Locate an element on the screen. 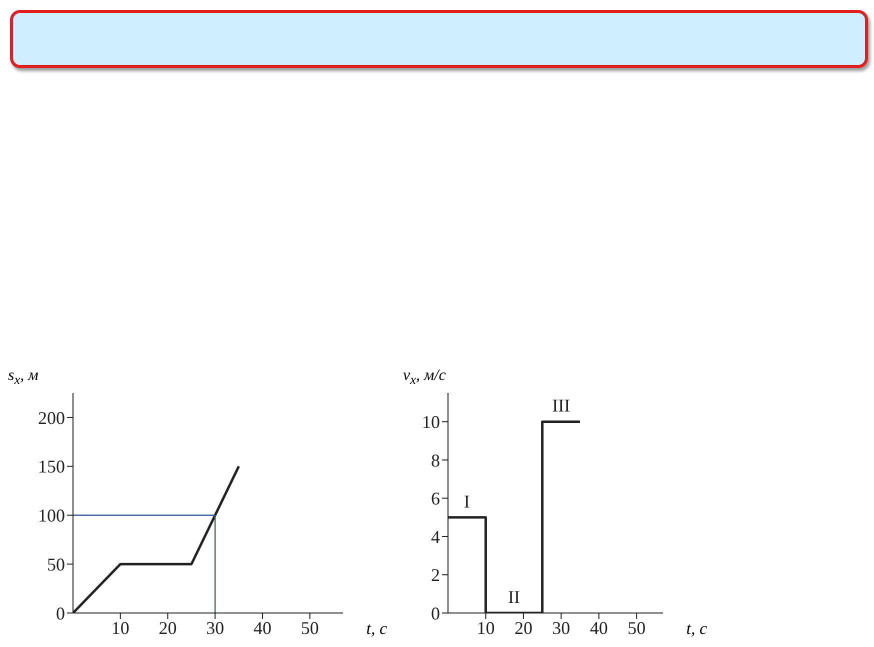  y-axis-title: v$_{x}$, м/с is located at coordinates (424, 377).